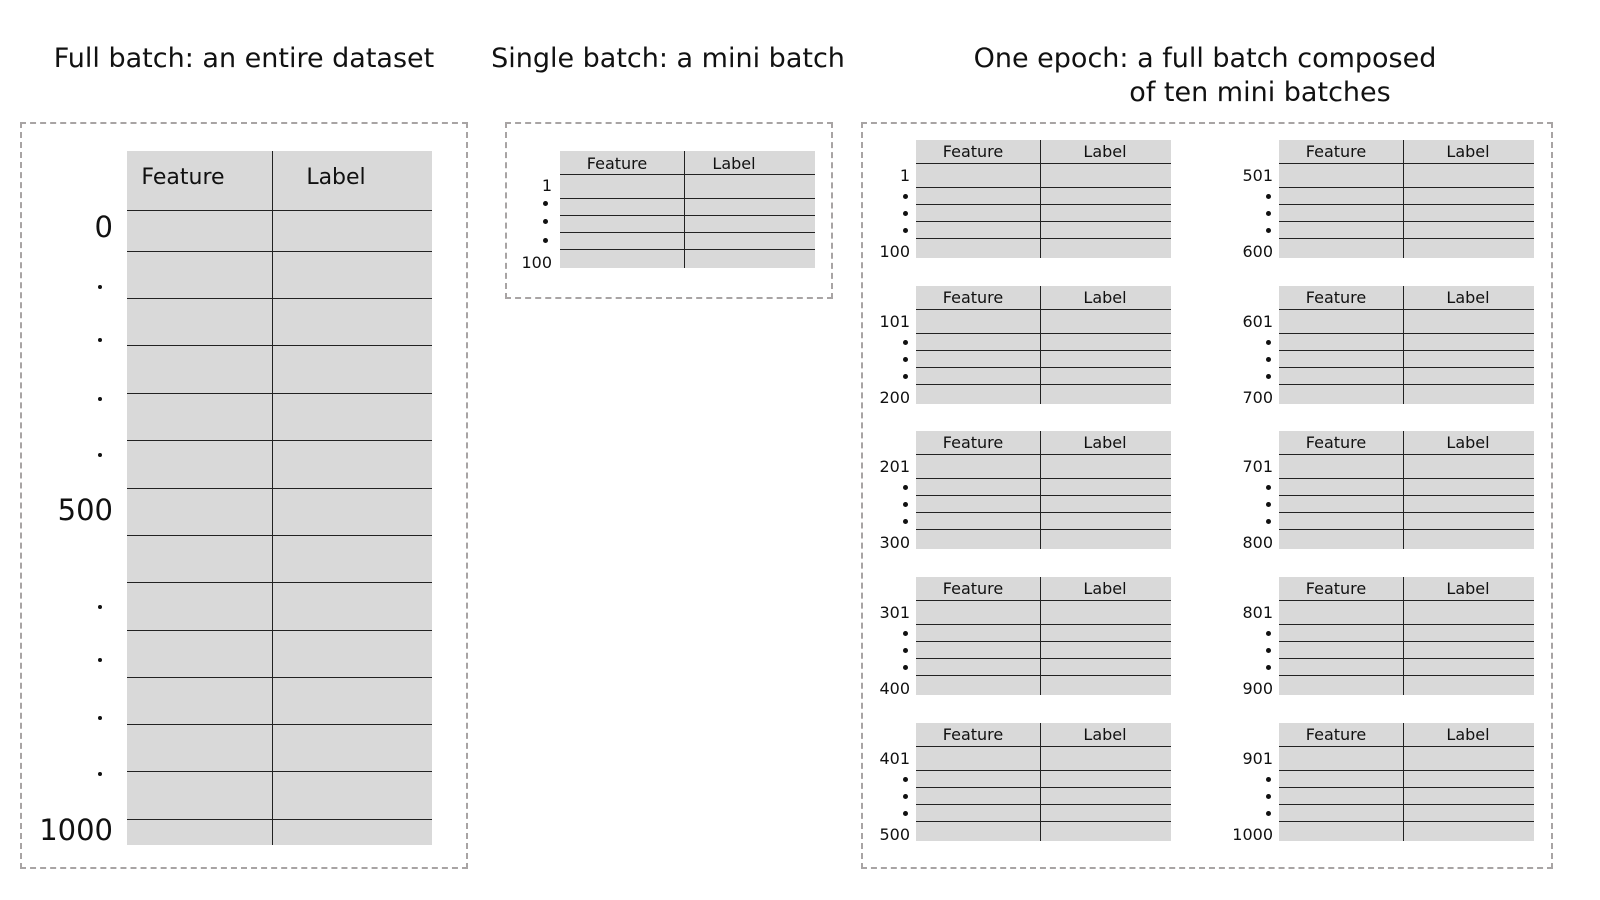 The width and height of the screenshot is (1600, 900). I want to click on single-batch-table: Feature Label, so click(687, 209).